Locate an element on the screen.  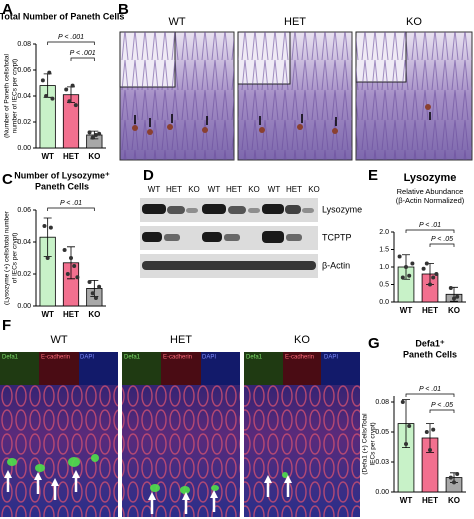
y-tick-label: 0.0 is located at coordinates (384, 302).